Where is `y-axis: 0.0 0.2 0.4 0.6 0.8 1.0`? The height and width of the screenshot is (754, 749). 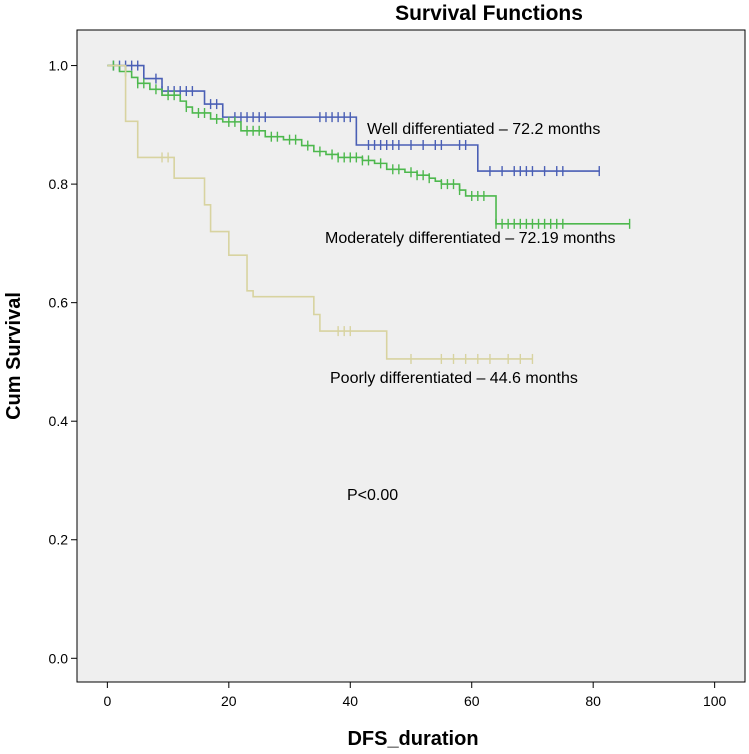
y-axis: 0.0 0.2 0.4 0.6 0.8 1.0 is located at coordinates (63, 362).